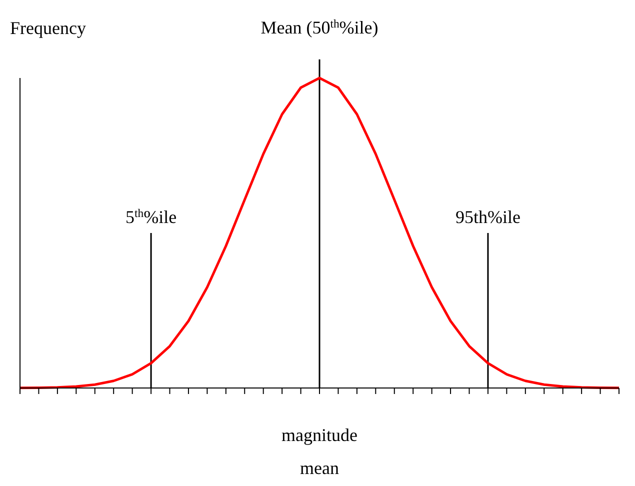 The height and width of the screenshot is (486, 635). What do you see at coordinates (48, 28) in the screenshot?
I see `y-axis-title: Frequency` at bounding box center [48, 28].